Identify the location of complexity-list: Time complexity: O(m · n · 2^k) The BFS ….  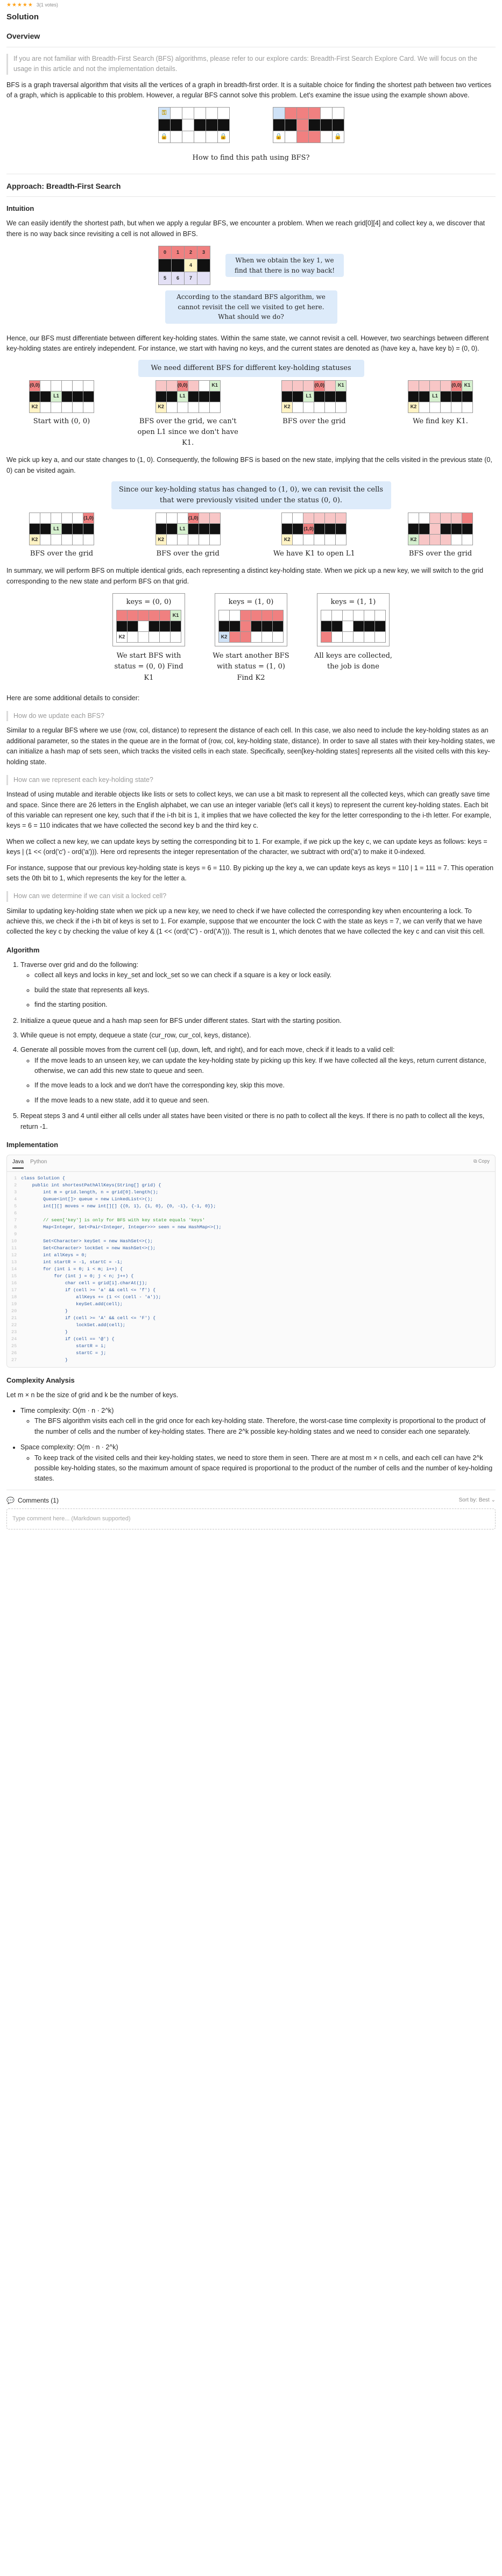
(251, 1445).